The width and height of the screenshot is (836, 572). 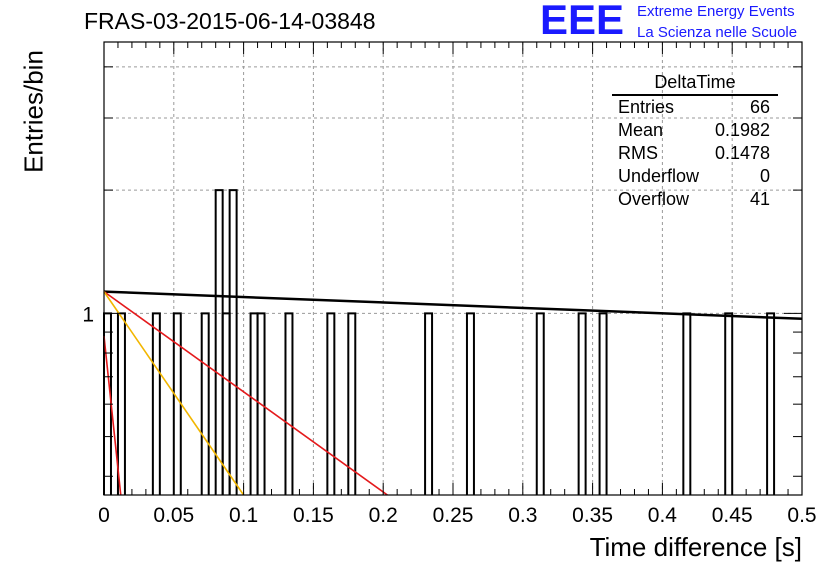 I want to click on x-tick-label: 0, so click(x=104, y=515).